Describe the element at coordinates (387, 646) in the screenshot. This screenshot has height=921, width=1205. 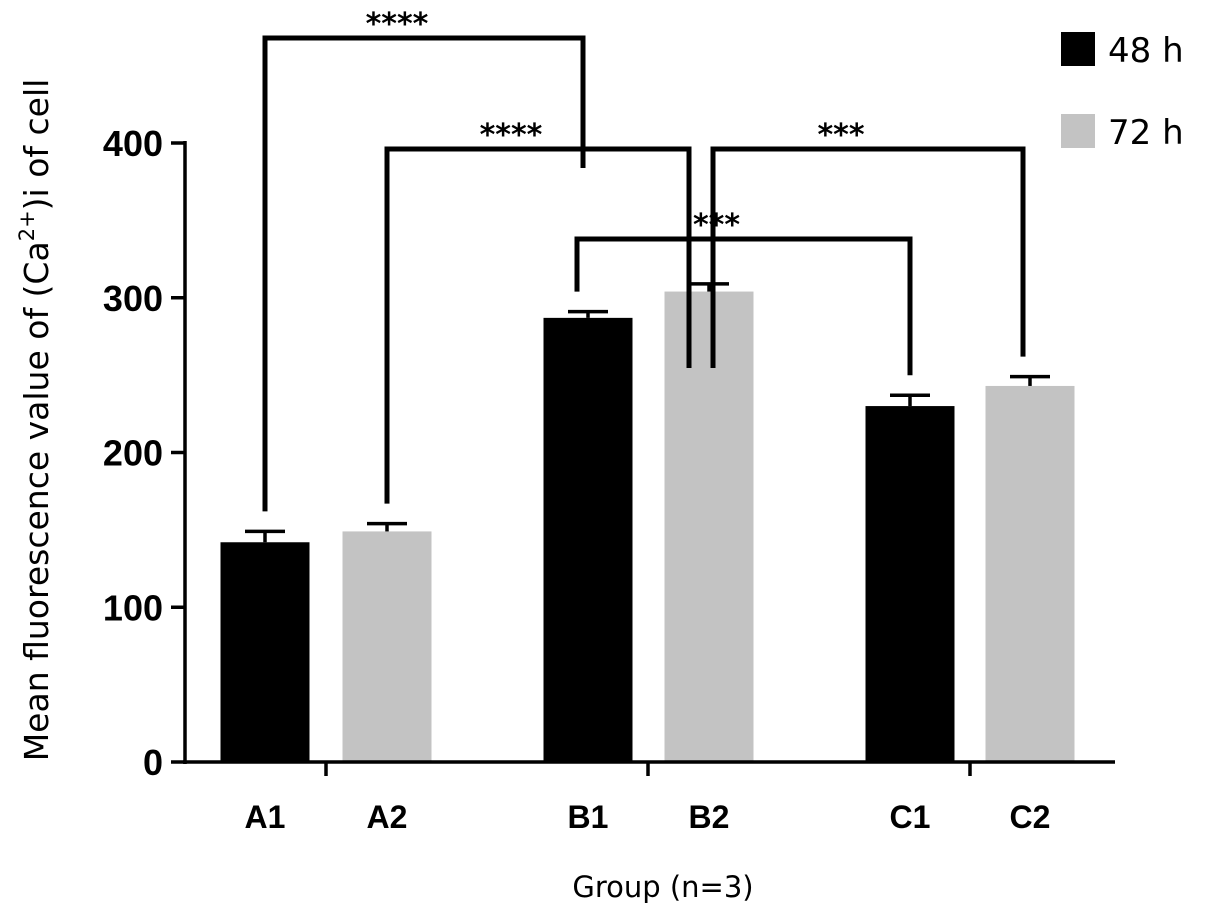
I see `bar-A2` at that location.